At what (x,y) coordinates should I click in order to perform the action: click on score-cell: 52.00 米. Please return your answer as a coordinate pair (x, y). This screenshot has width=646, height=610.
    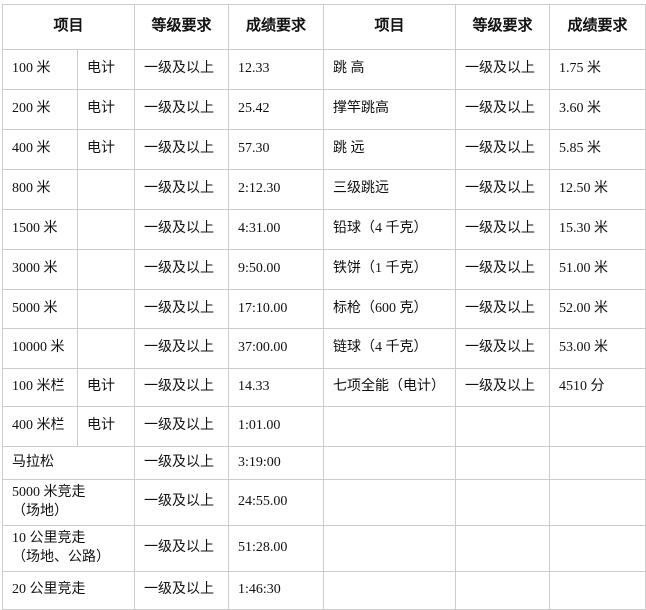
    Looking at the image, I should click on (597, 309).